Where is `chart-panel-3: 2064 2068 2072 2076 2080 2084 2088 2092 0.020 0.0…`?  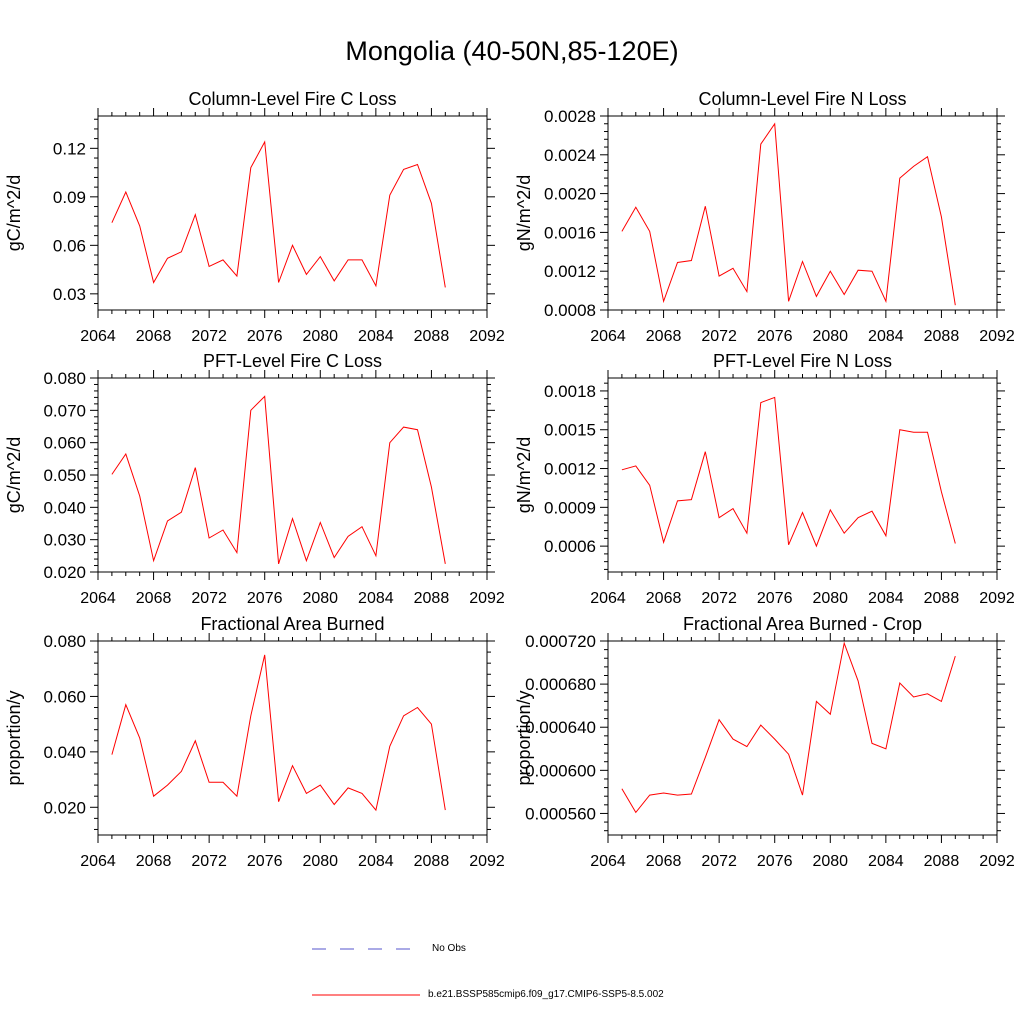
chart-panel-3: 2064 2068 2072 2076 2080 2084 2088 2092 0.020 0.0… is located at coordinates (254, 479).